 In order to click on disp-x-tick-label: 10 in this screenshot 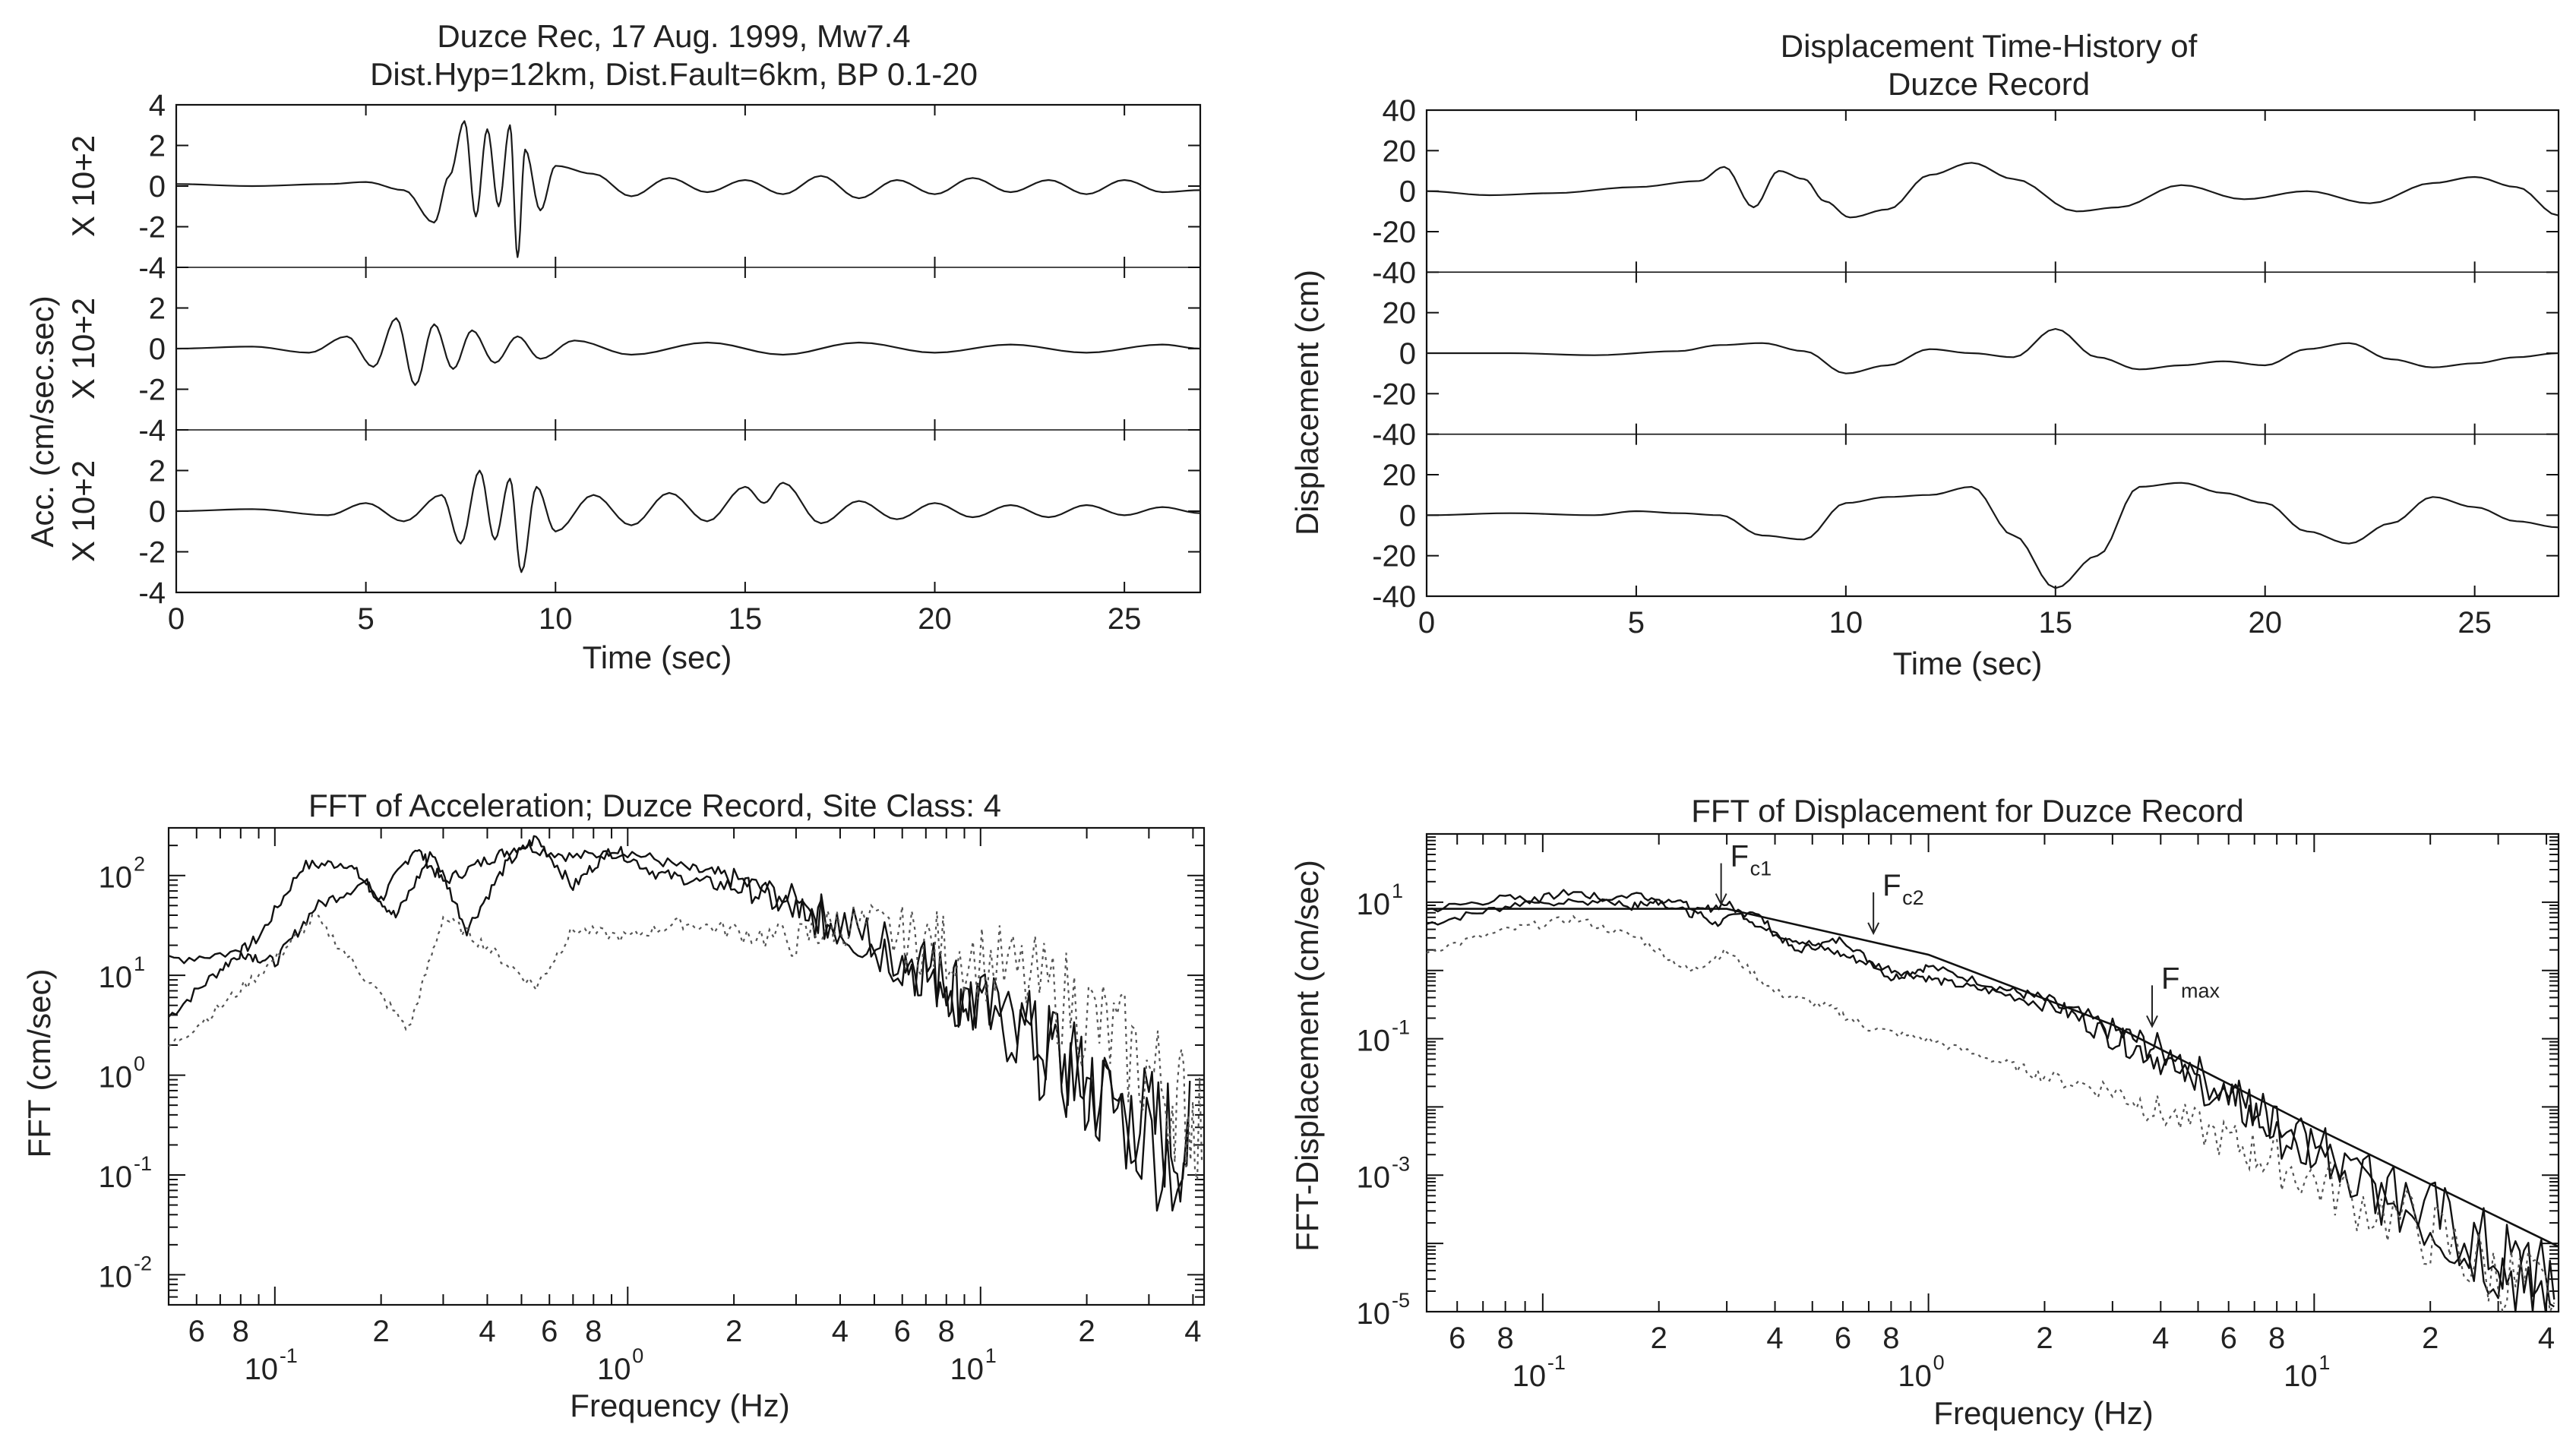, I will do `click(1846, 623)`.